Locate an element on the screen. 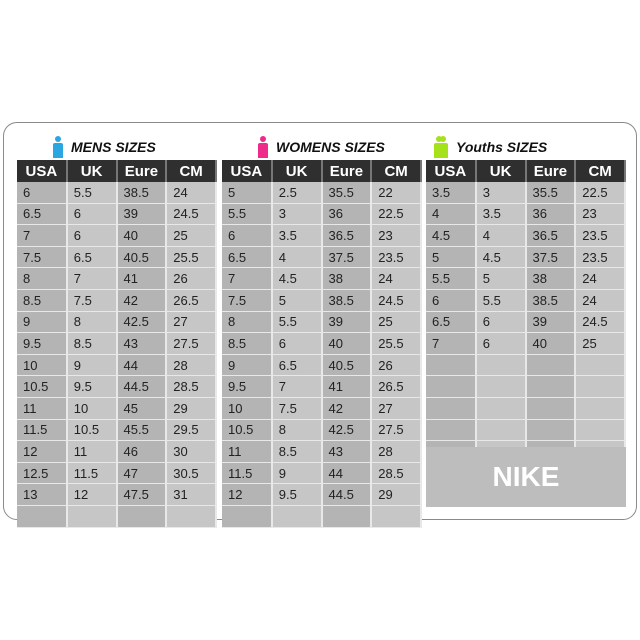 This screenshot has width=640, height=640. table-cell: 47 is located at coordinates (142, 473).